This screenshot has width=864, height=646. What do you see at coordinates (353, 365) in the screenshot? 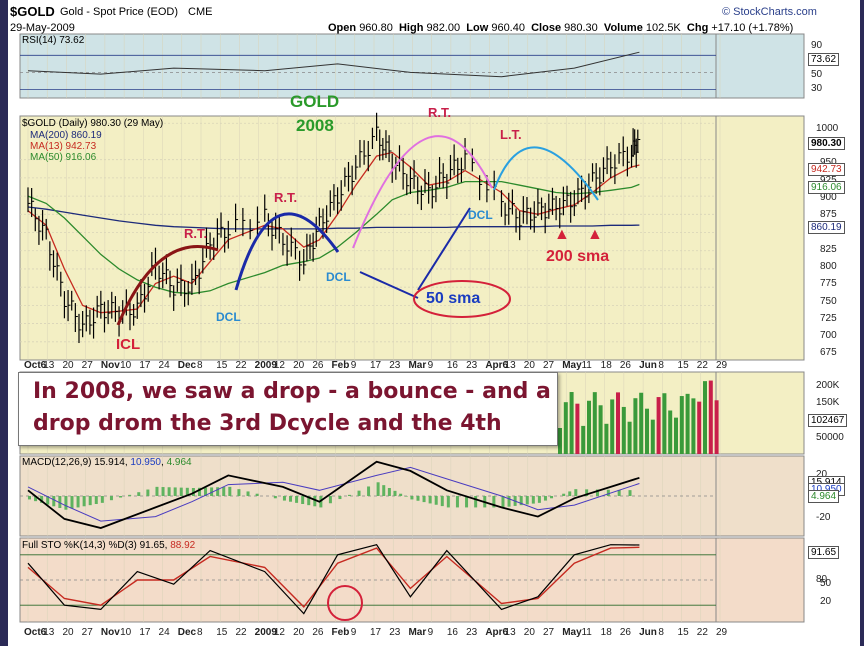
I see `x-axis-top-label: 9` at bounding box center [353, 365].